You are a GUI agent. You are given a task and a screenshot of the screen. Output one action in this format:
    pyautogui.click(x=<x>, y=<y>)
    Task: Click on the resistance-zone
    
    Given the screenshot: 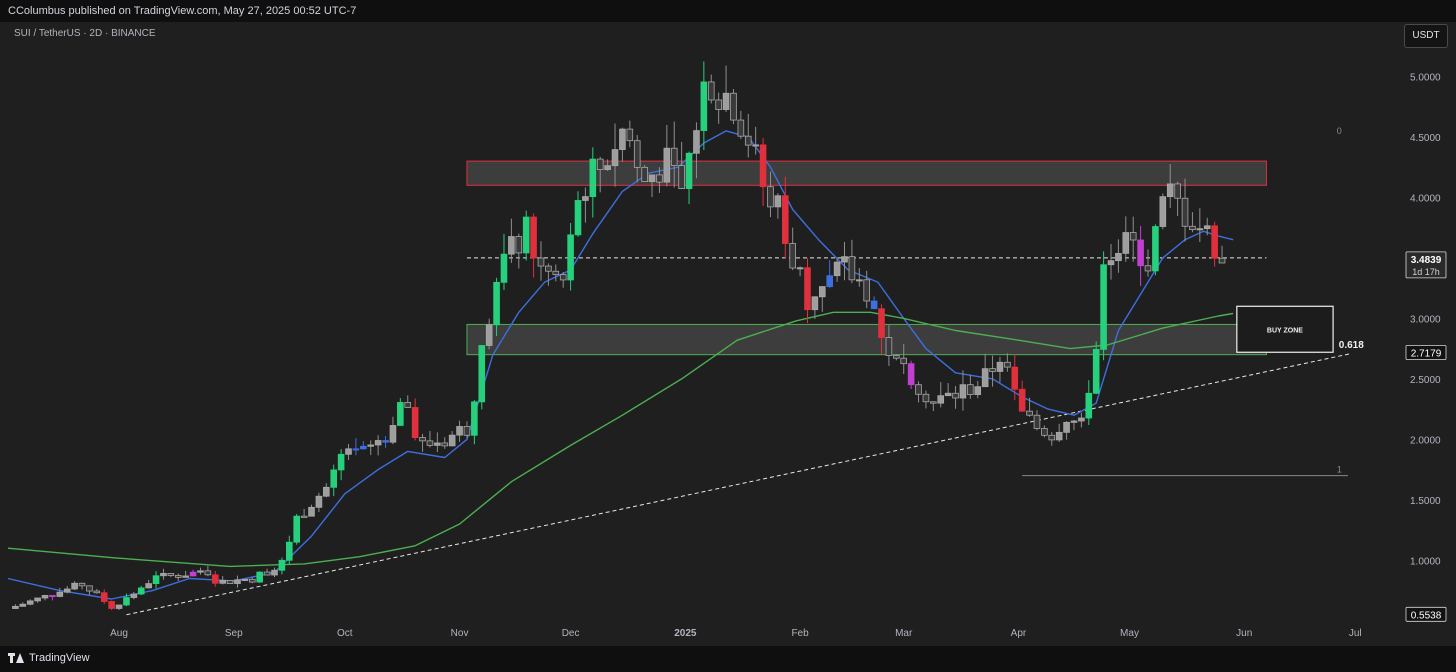 What is the action you would take?
    pyautogui.click(x=866, y=173)
    